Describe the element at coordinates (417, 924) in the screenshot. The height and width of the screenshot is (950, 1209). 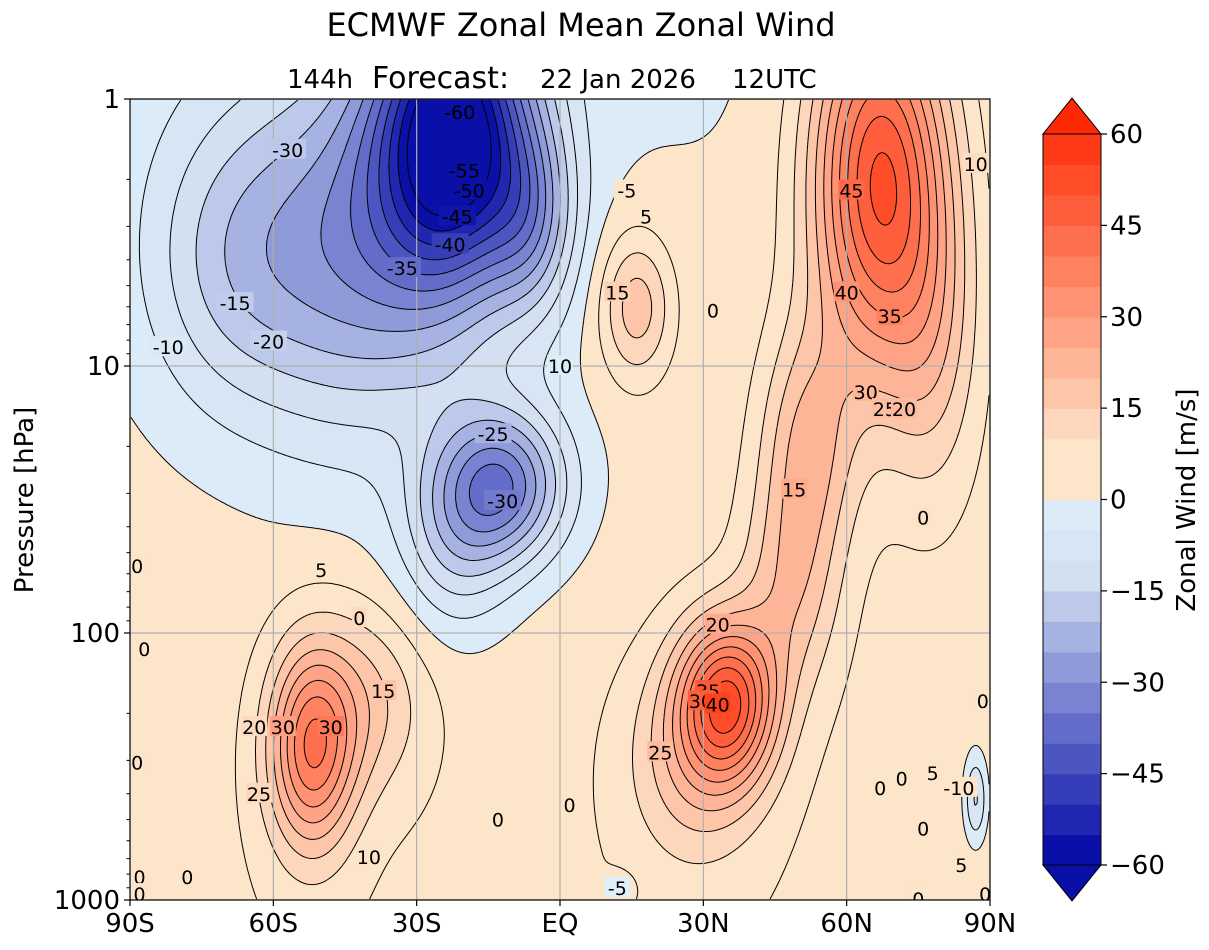
I see `x-tick-label: 30S` at that location.